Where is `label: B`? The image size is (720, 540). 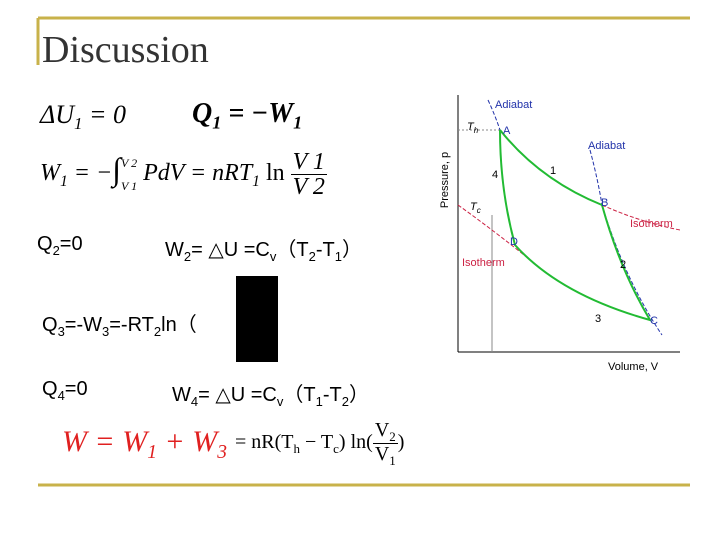
label: B is located at coordinates (604, 203).